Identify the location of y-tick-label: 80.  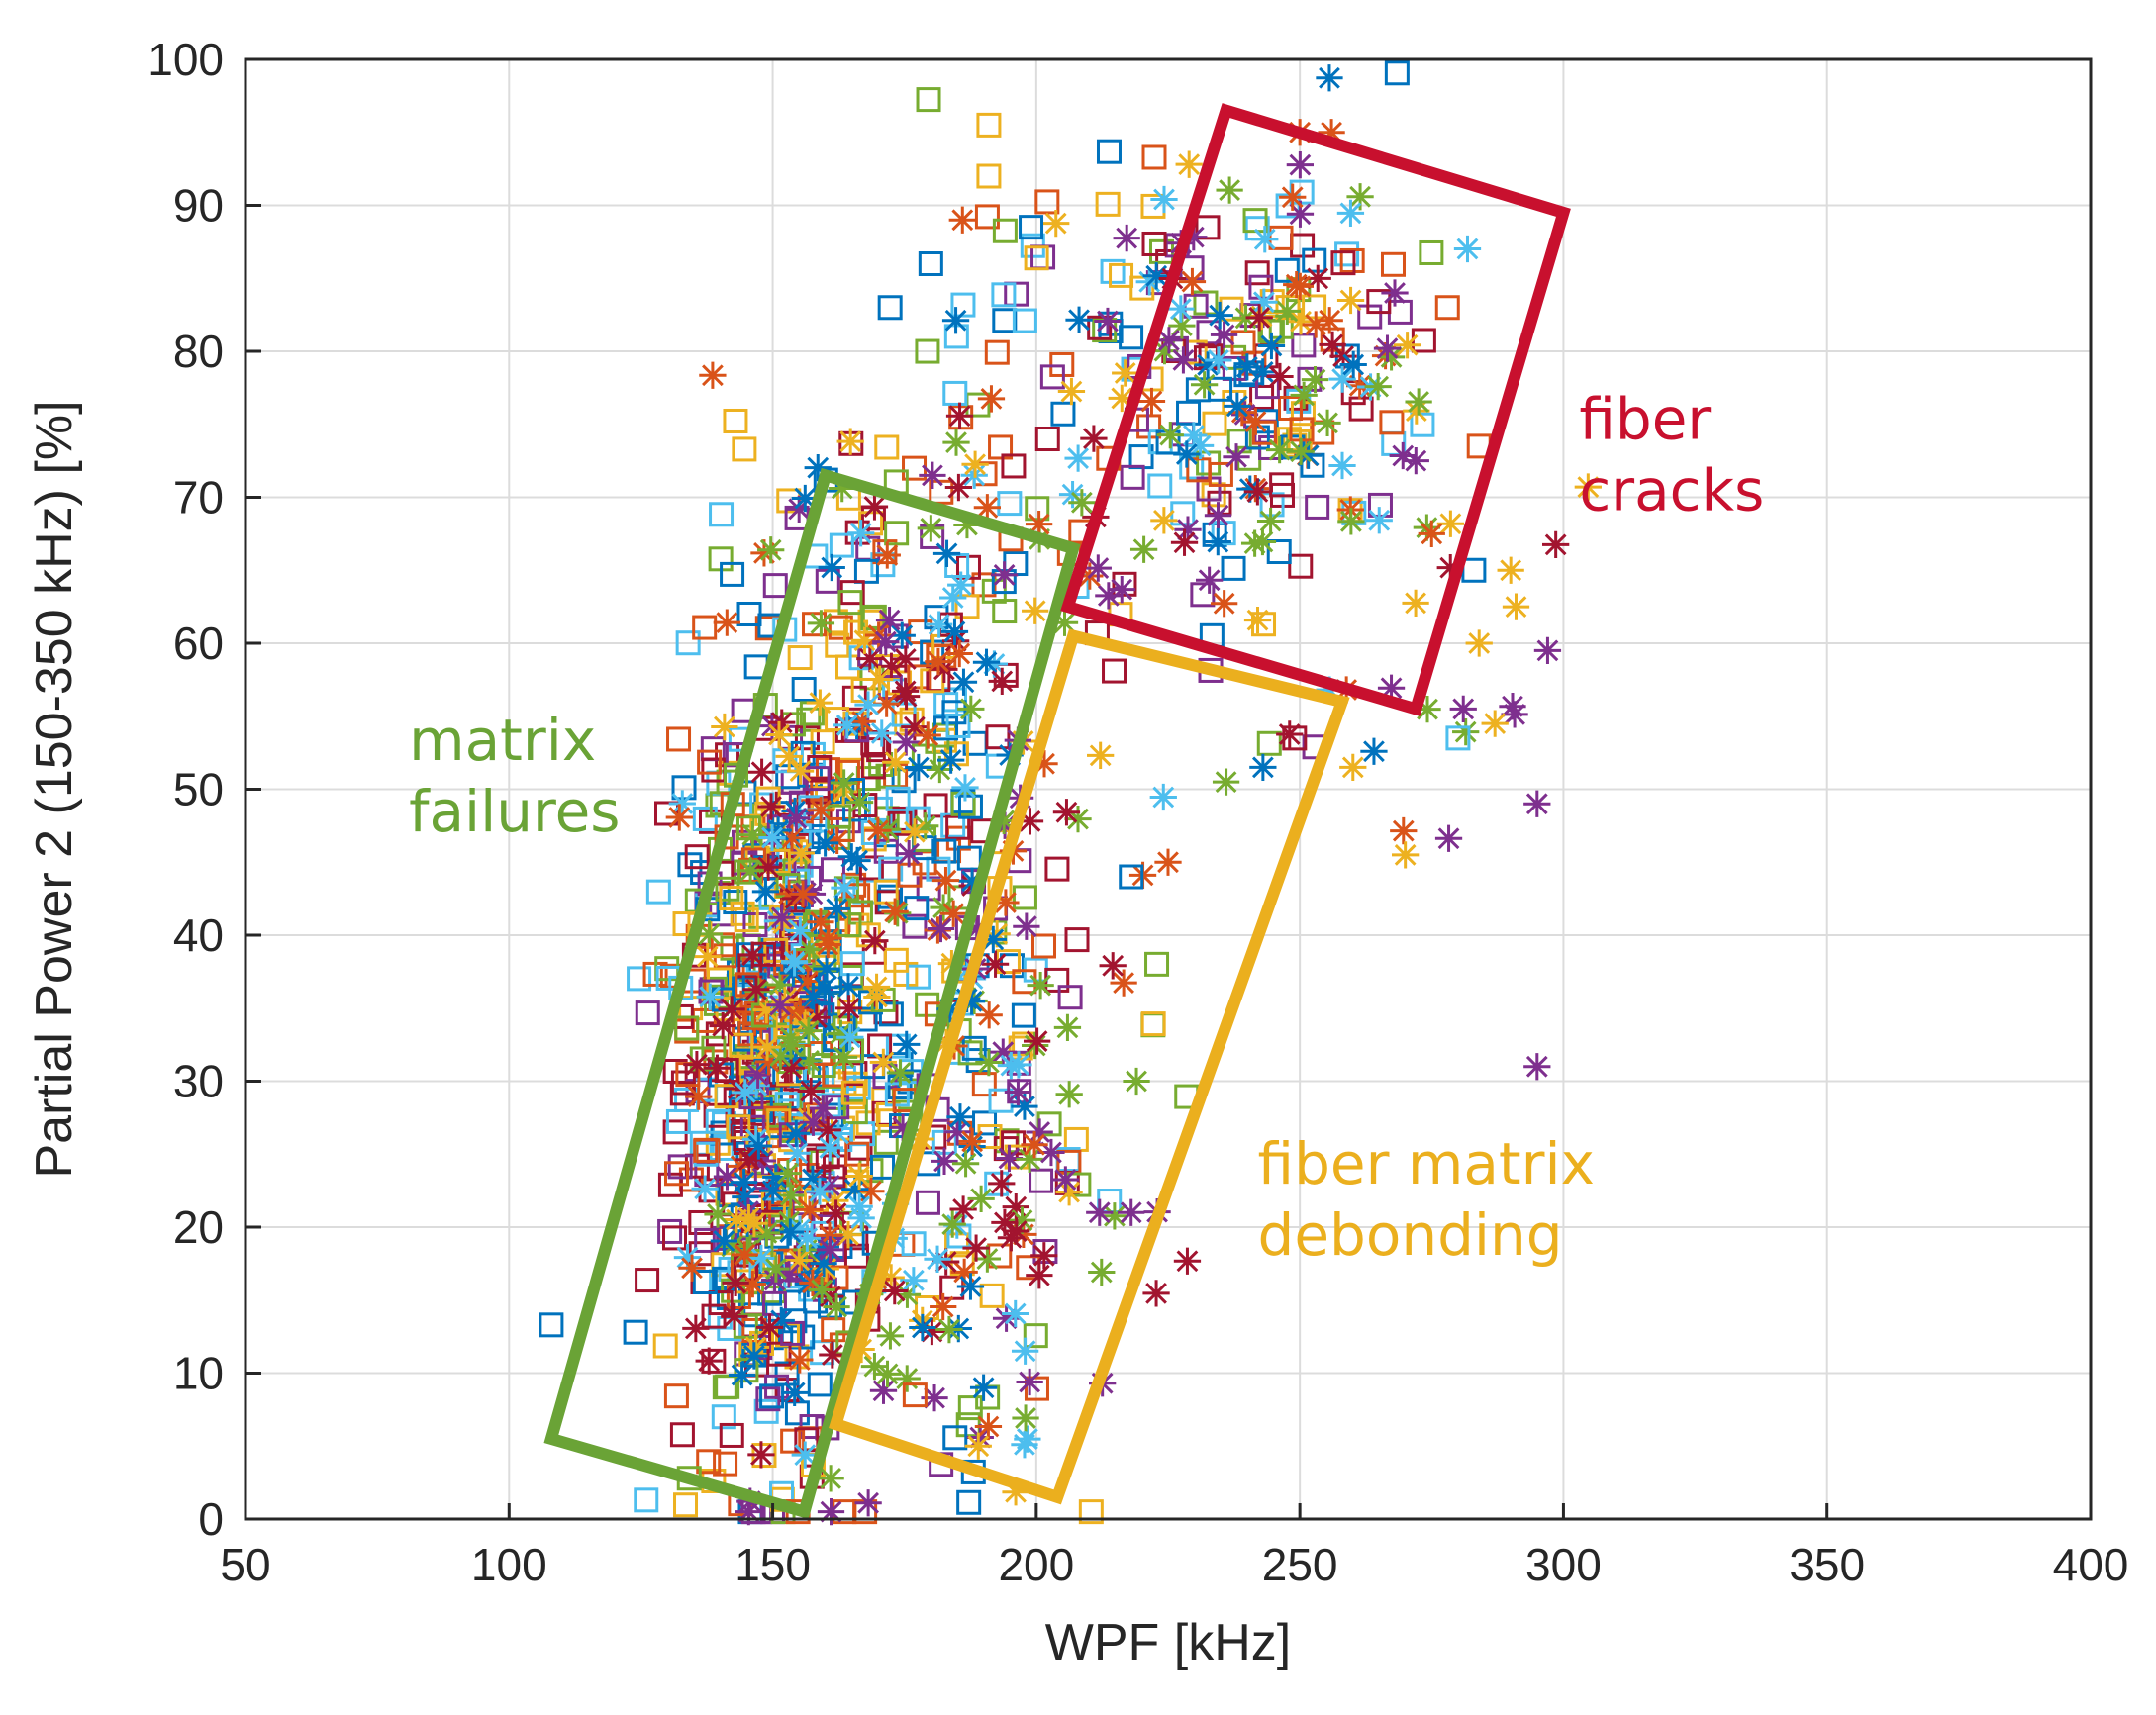
(198, 351).